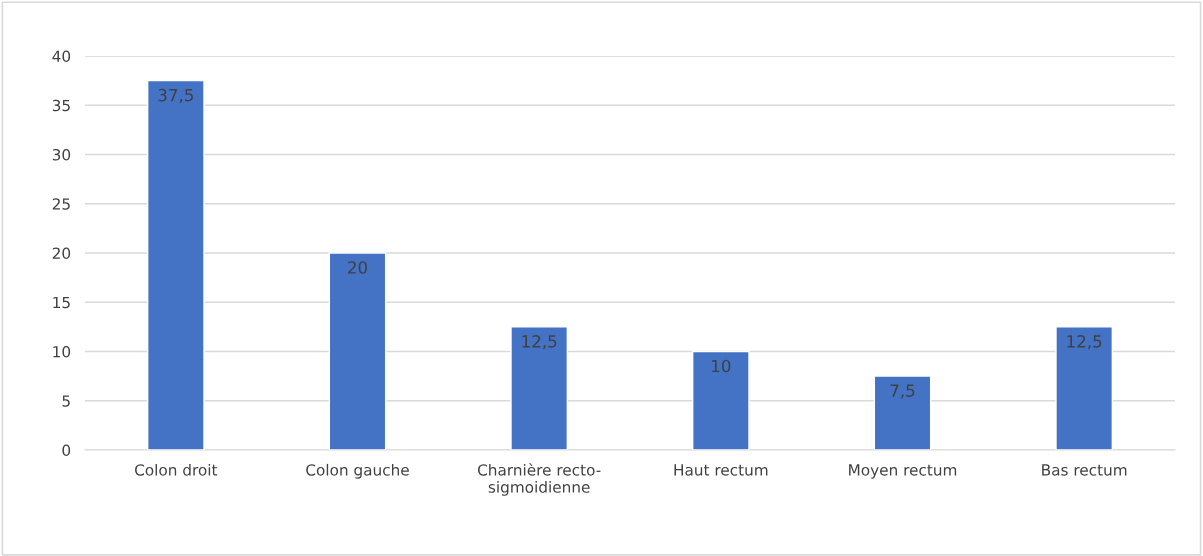 The height and width of the screenshot is (556, 1203). What do you see at coordinates (61, 154) in the screenshot?
I see `y-tick-label: 30` at bounding box center [61, 154].